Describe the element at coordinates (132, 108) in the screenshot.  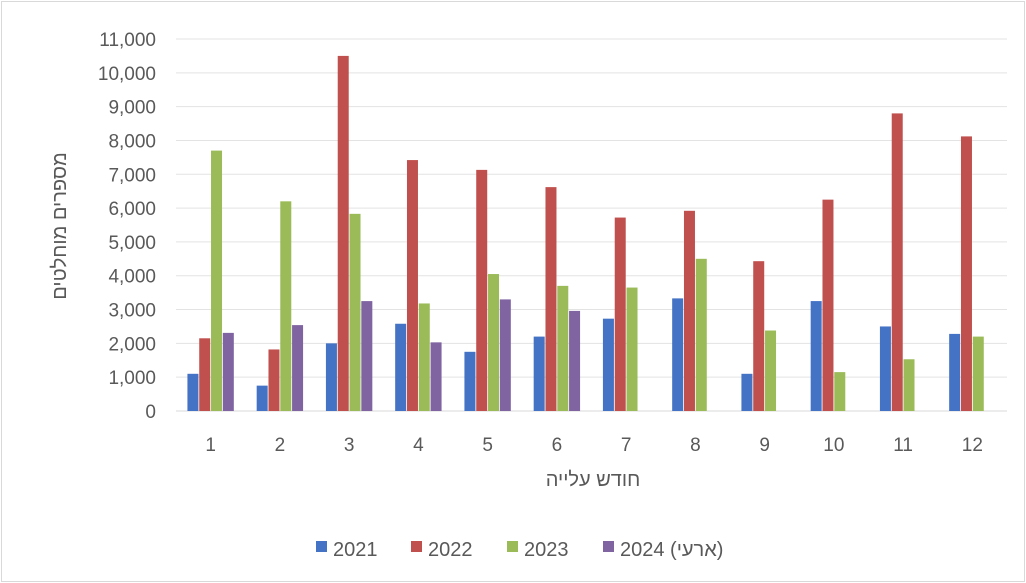
I see `y-tick-label: 9,000` at that location.